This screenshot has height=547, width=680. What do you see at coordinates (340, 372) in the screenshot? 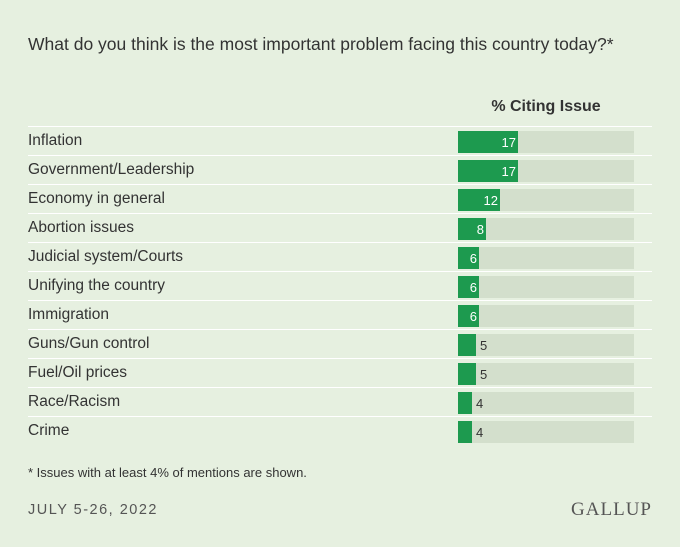
I see `table-row: Fuel/Oil prices 5` at bounding box center [340, 372].